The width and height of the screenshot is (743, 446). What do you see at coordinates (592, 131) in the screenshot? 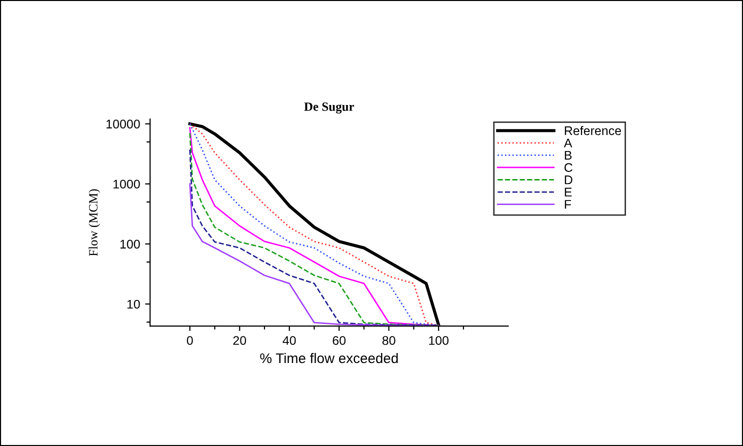
I see `legend-label: Reference` at bounding box center [592, 131].